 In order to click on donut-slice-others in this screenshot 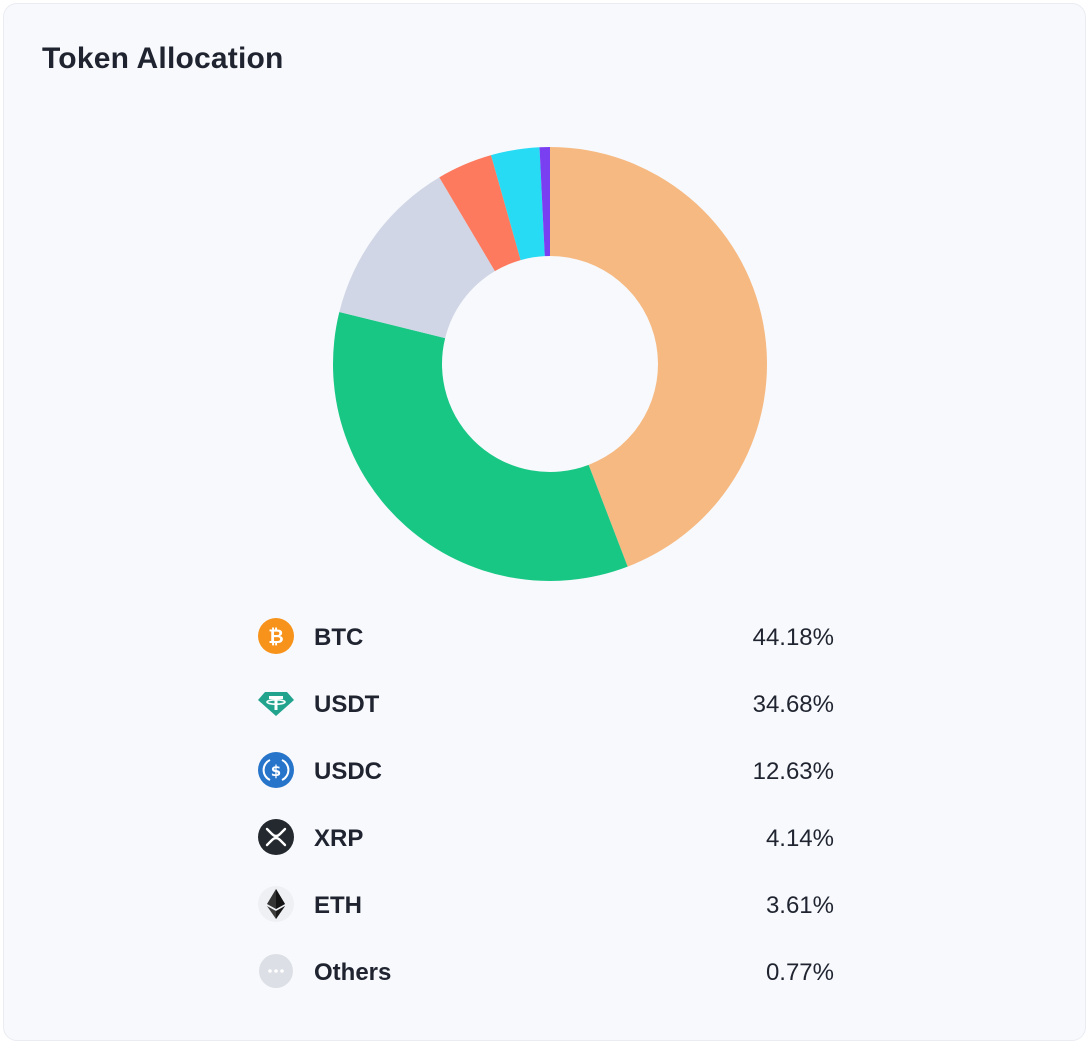, I will do `click(544, 202)`.